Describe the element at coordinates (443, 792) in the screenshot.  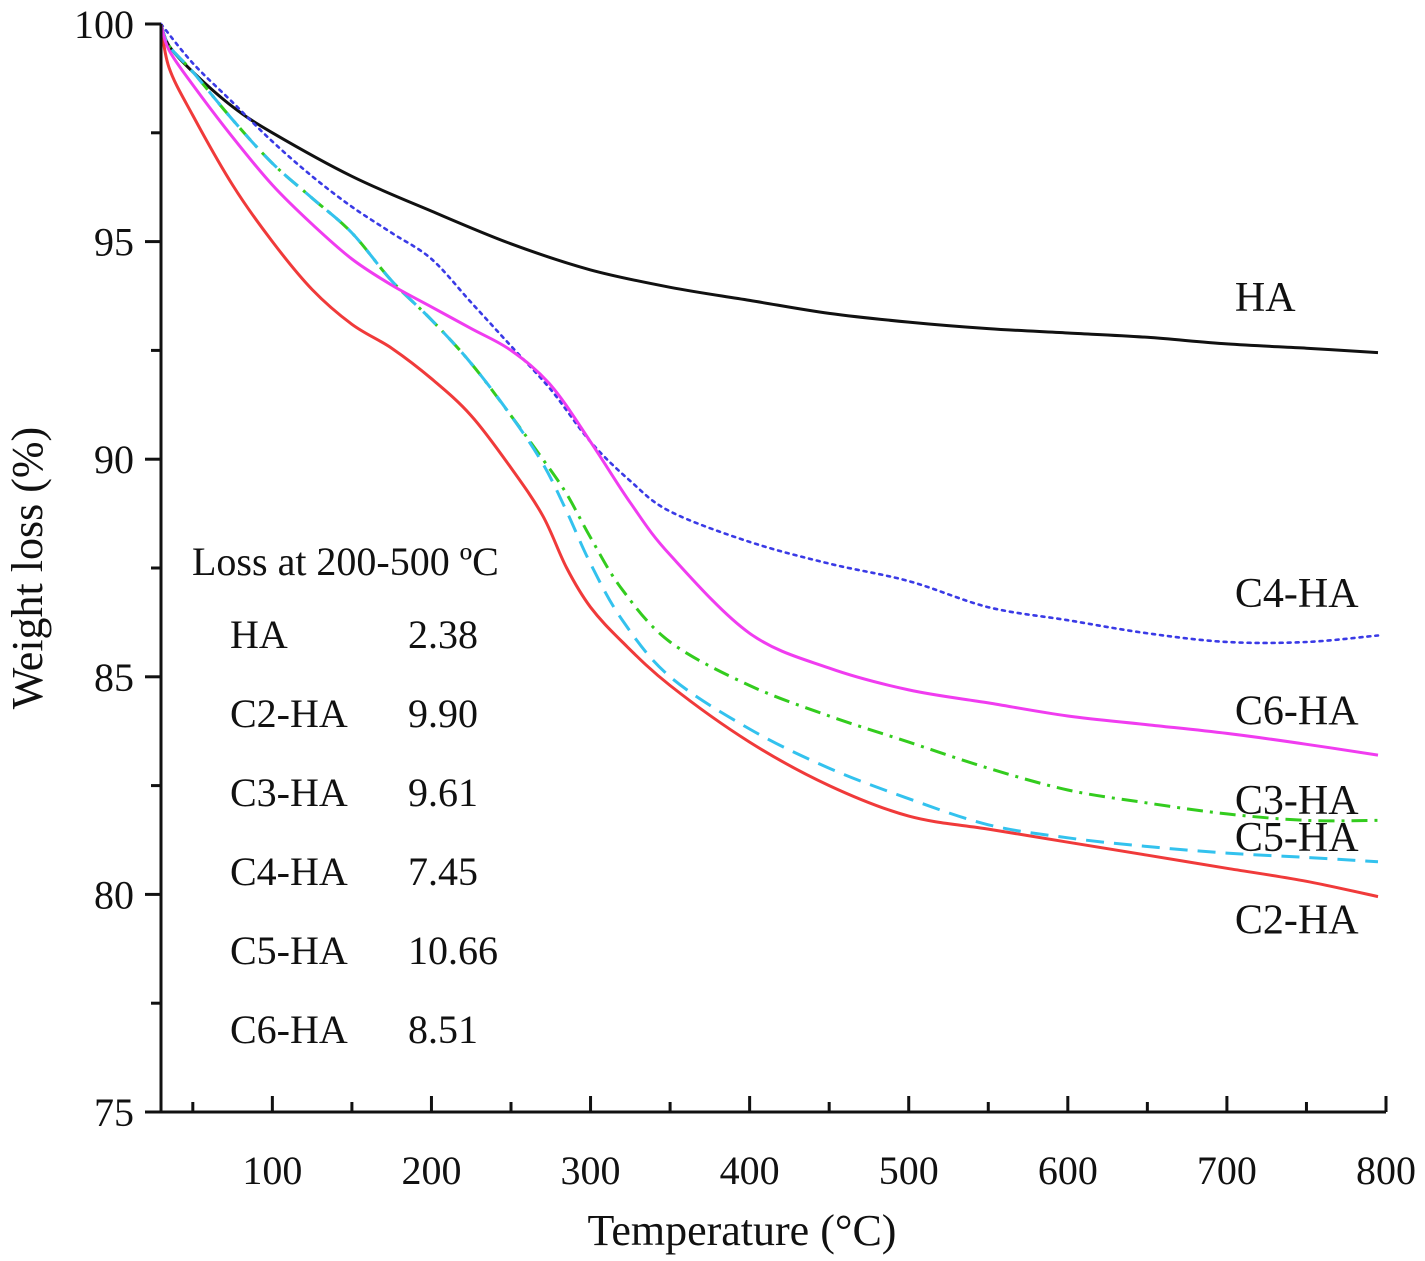
I see `loss-table-value: 9.61` at that location.